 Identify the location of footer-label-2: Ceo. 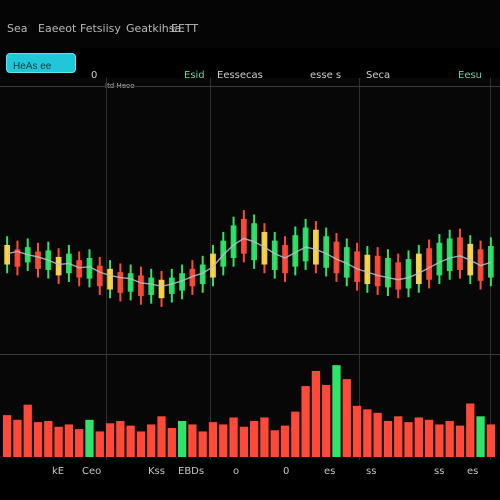
(92, 471).